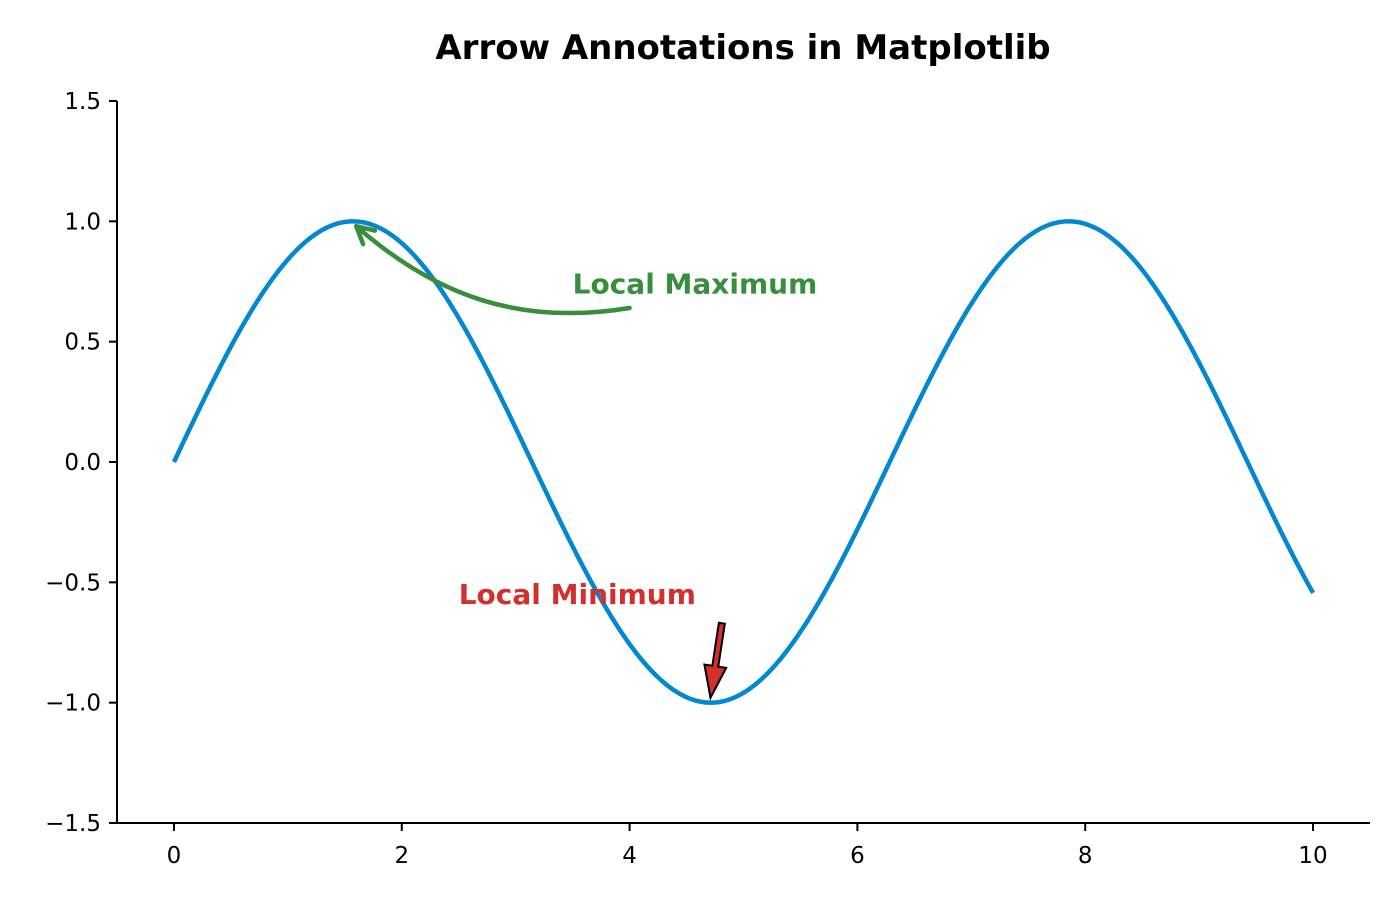 The image size is (1400, 900). What do you see at coordinates (73, 704) in the screenshot?
I see `y-tick-label: −1.0` at bounding box center [73, 704].